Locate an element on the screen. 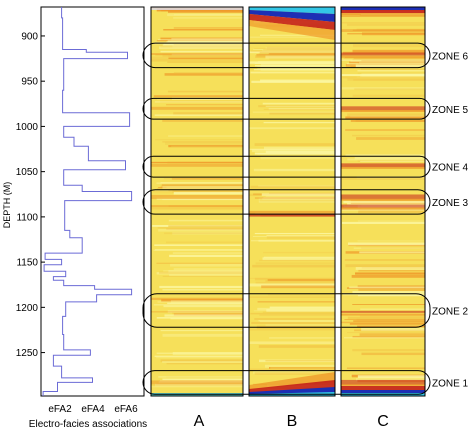  facies-tick-efa6: eFA6 is located at coordinates (126, 409).